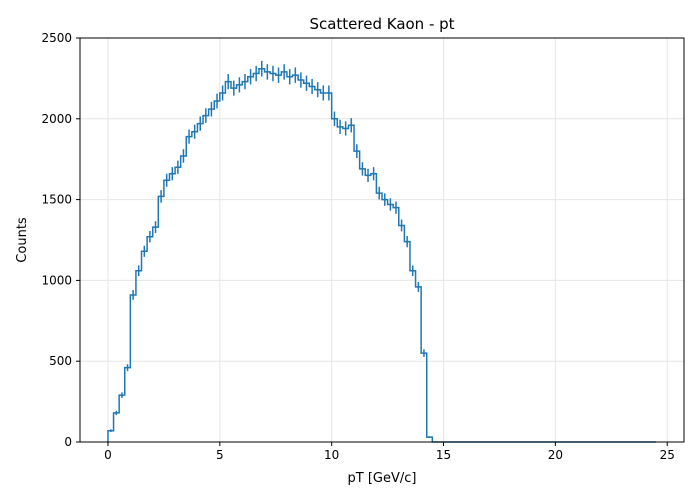 This screenshot has width=700, height=504. What do you see at coordinates (56, 38) in the screenshot?
I see `y-tick-label: 2500` at bounding box center [56, 38].